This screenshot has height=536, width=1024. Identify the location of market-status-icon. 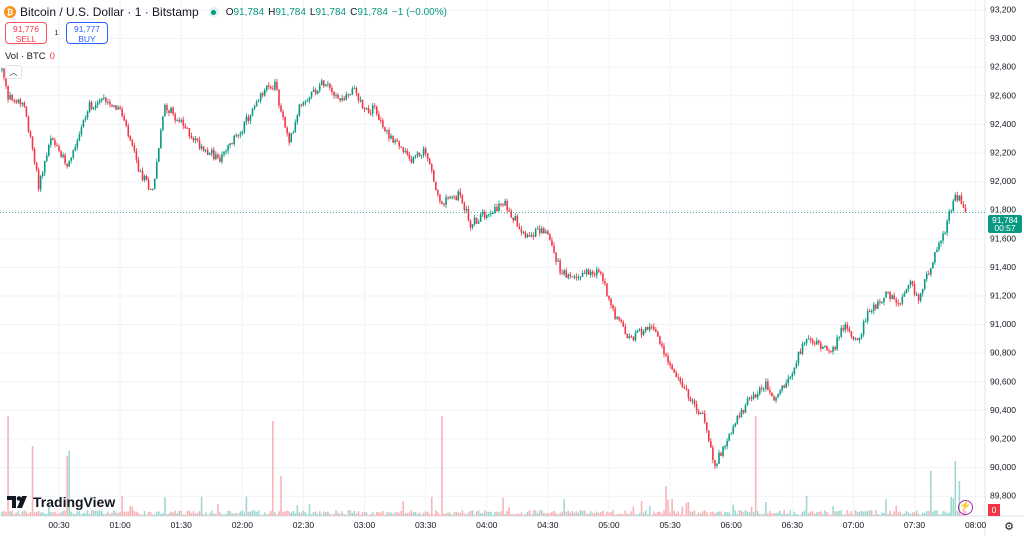
(213, 12).